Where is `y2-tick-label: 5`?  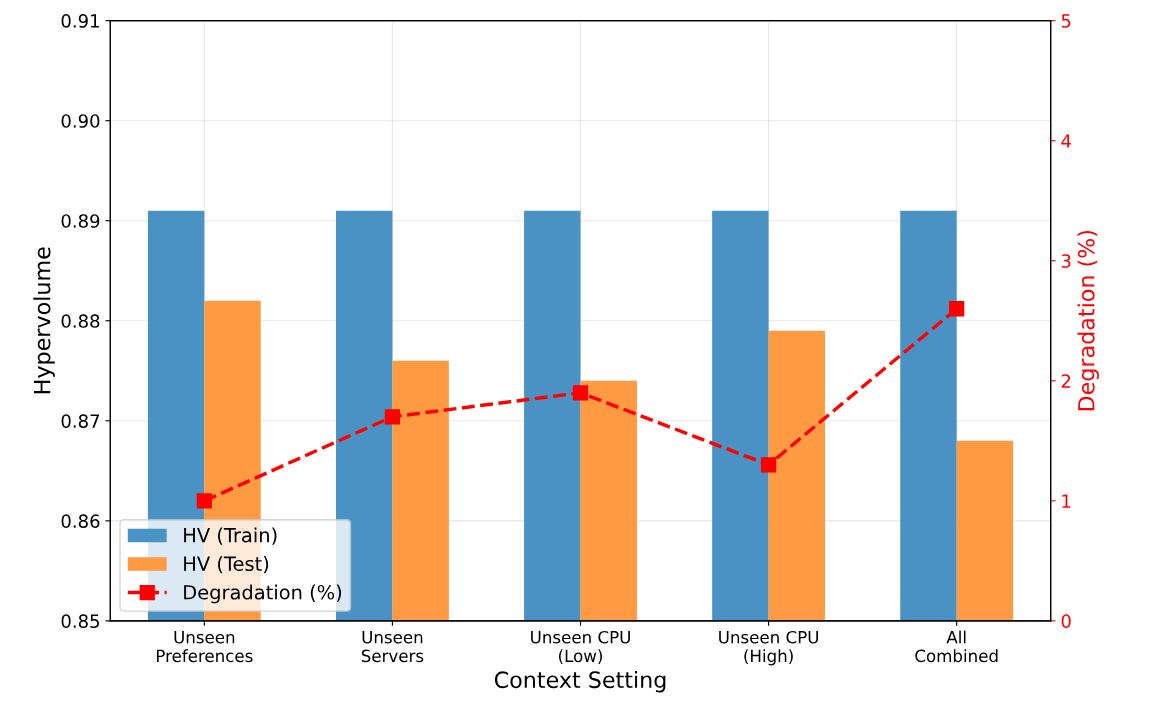 y2-tick-label: 5 is located at coordinates (1066, 21).